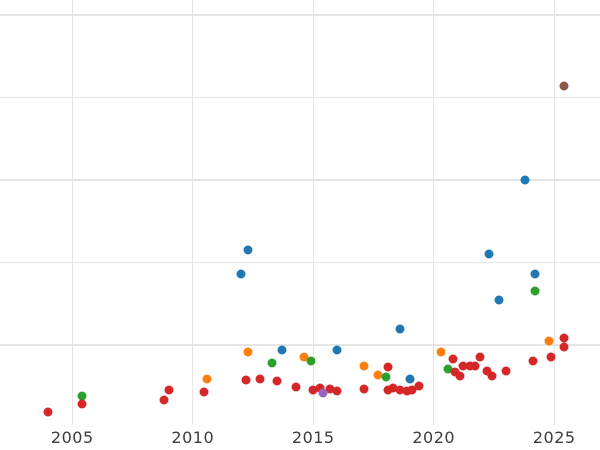 Image resolution: width=600 pixels, height=450 pixels. Describe the element at coordinates (564, 86) in the screenshot. I see `data-point-brown` at that location.